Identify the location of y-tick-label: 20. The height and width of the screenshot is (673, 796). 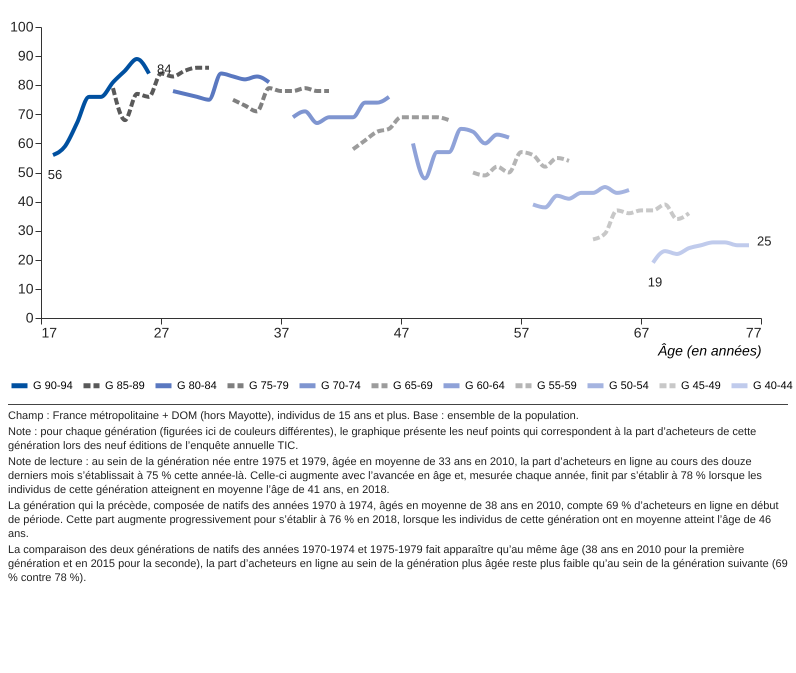
(26, 259).